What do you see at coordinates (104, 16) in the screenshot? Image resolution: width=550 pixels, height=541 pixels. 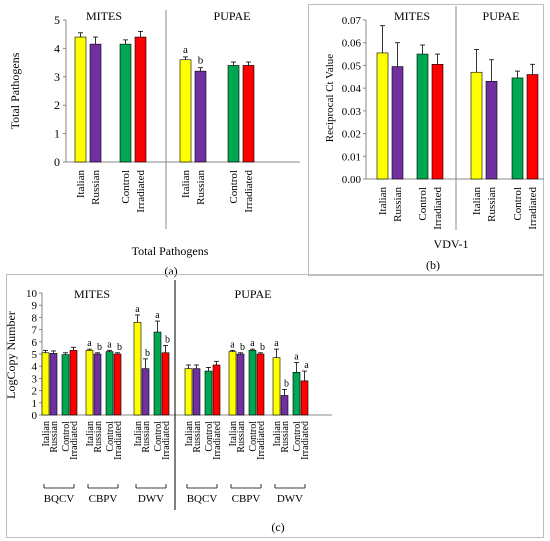 I see `a-section-label: MITES` at bounding box center [104, 16].